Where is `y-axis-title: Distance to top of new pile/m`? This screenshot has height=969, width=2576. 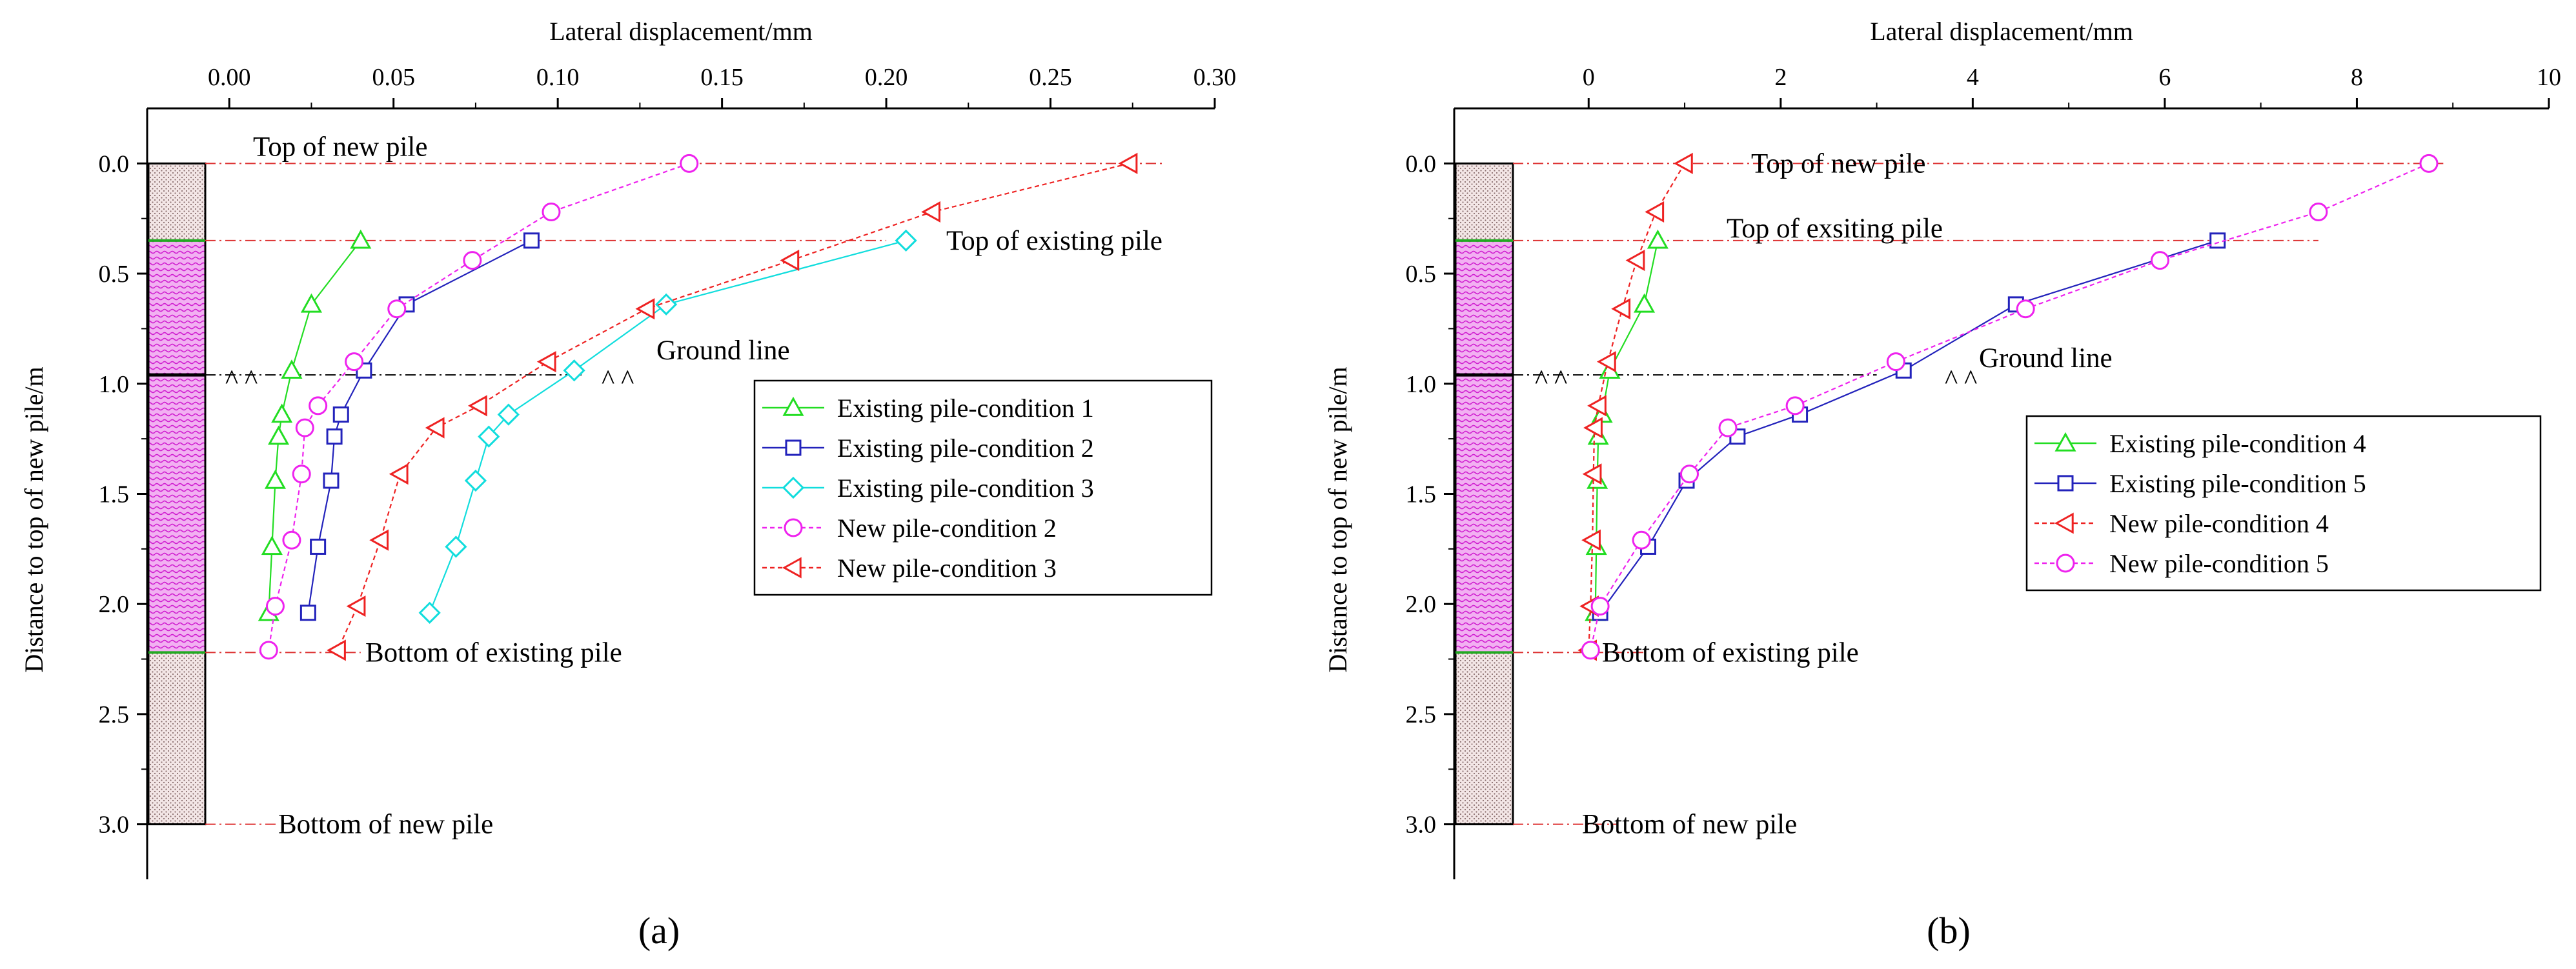 y-axis-title: Distance to top of new pile/m is located at coordinates (33, 519).